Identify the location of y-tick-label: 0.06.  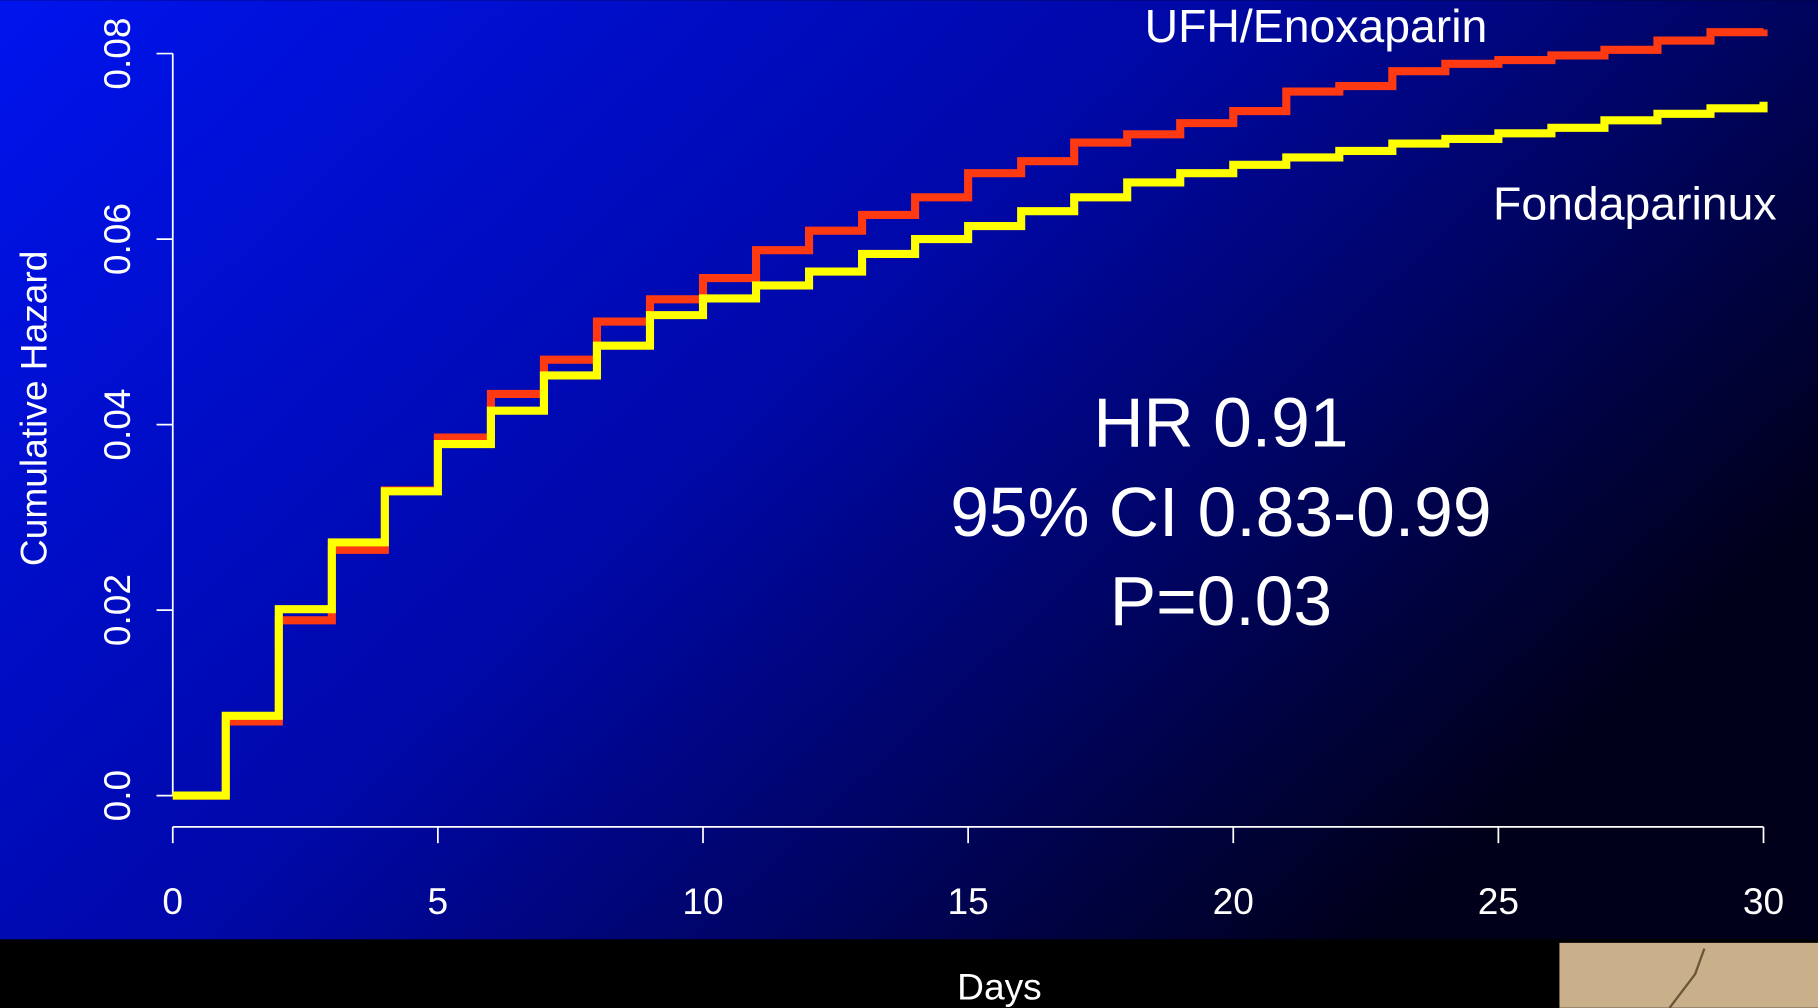
(117, 239).